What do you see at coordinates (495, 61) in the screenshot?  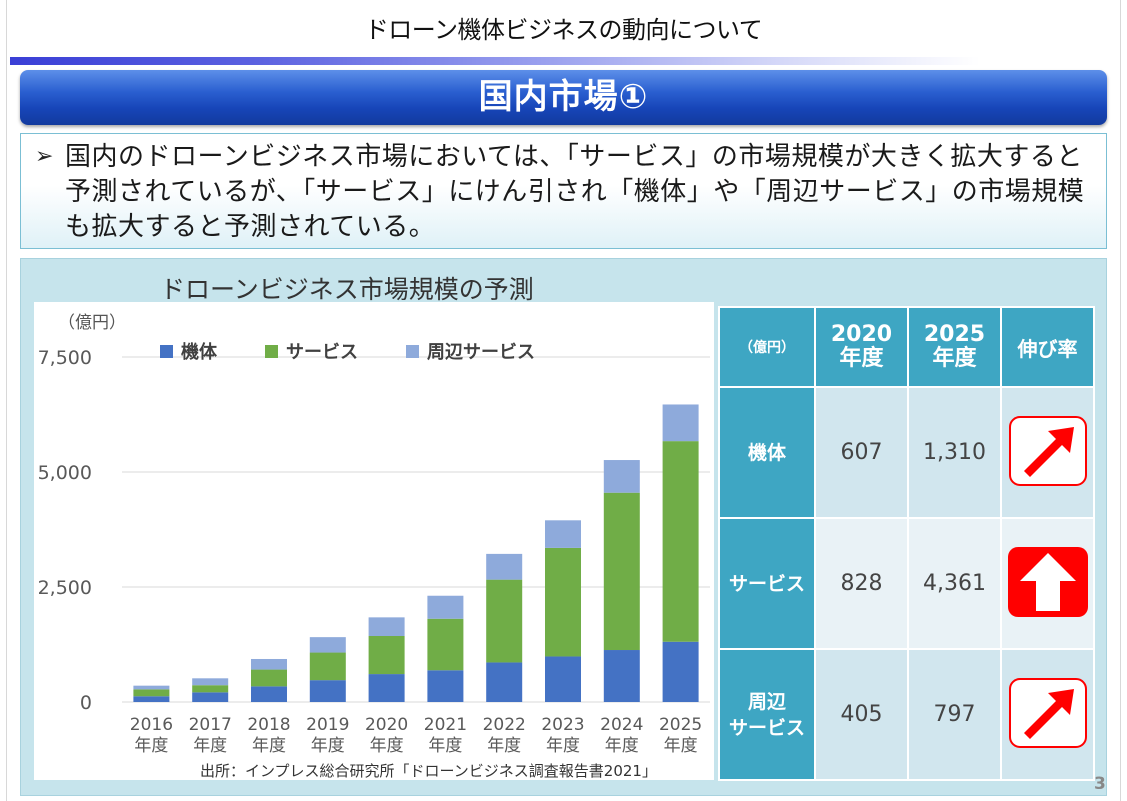 I see `header-rule` at bounding box center [495, 61].